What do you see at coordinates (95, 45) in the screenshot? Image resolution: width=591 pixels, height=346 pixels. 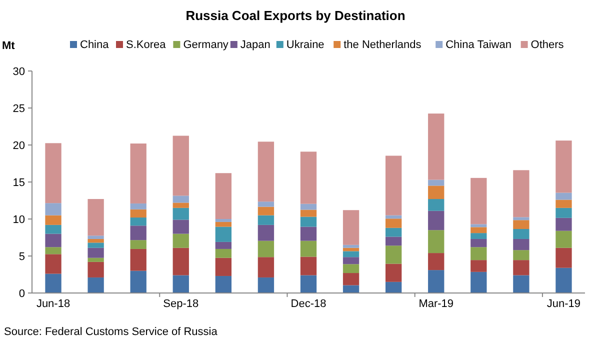 I see `legend-label: China` at bounding box center [95, 45].